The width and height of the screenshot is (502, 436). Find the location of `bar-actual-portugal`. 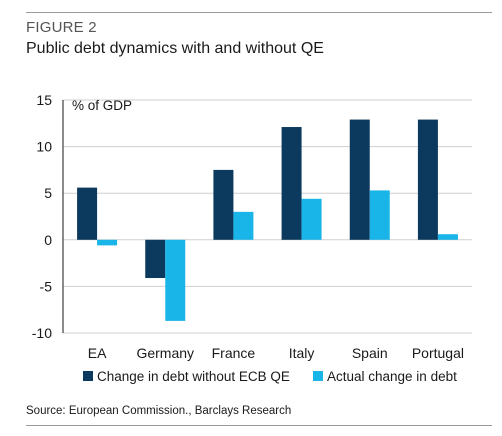

bar-actual-portugal is located at coordinates (447, 237).